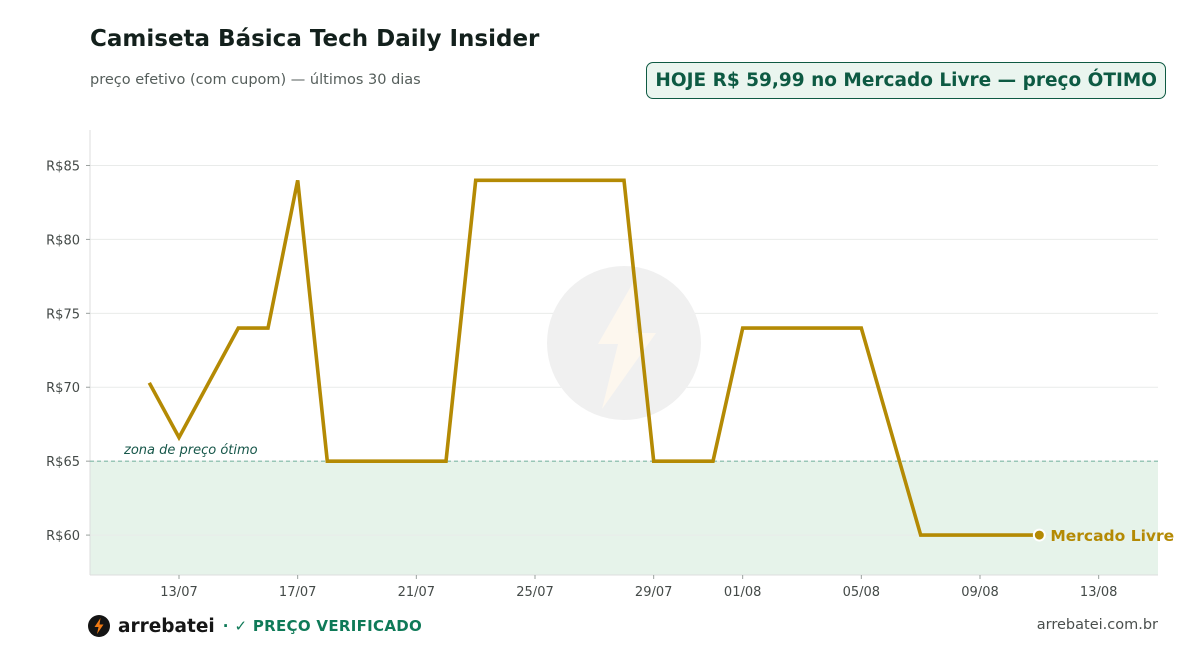 The height and width of the screenshot is (650, 1200). Describe the element at coordinates (1039, 535) in the screenshot. I see `series-endpoint` at that location.